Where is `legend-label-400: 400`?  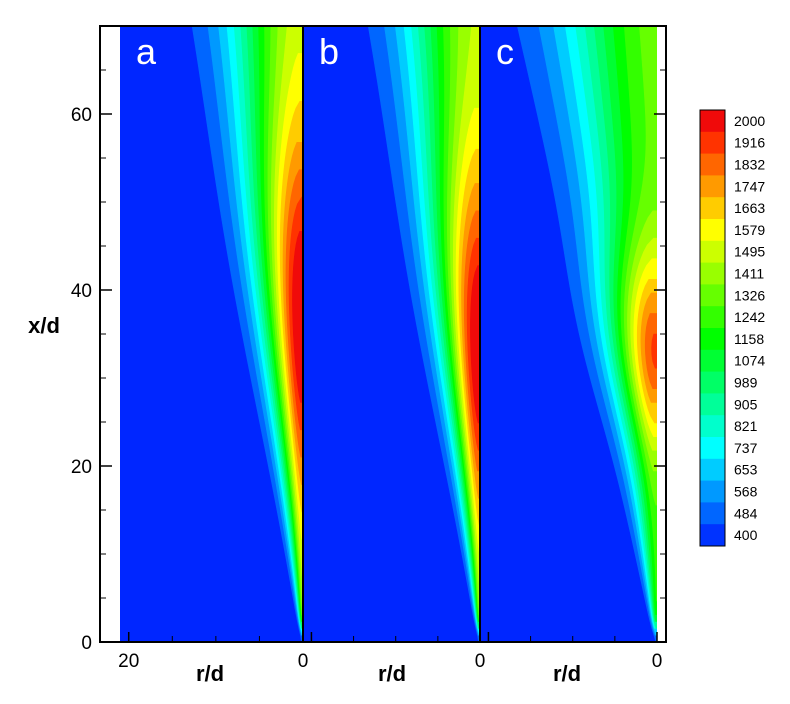
legend-label-400: 400 is located at coordinates (746, 535).